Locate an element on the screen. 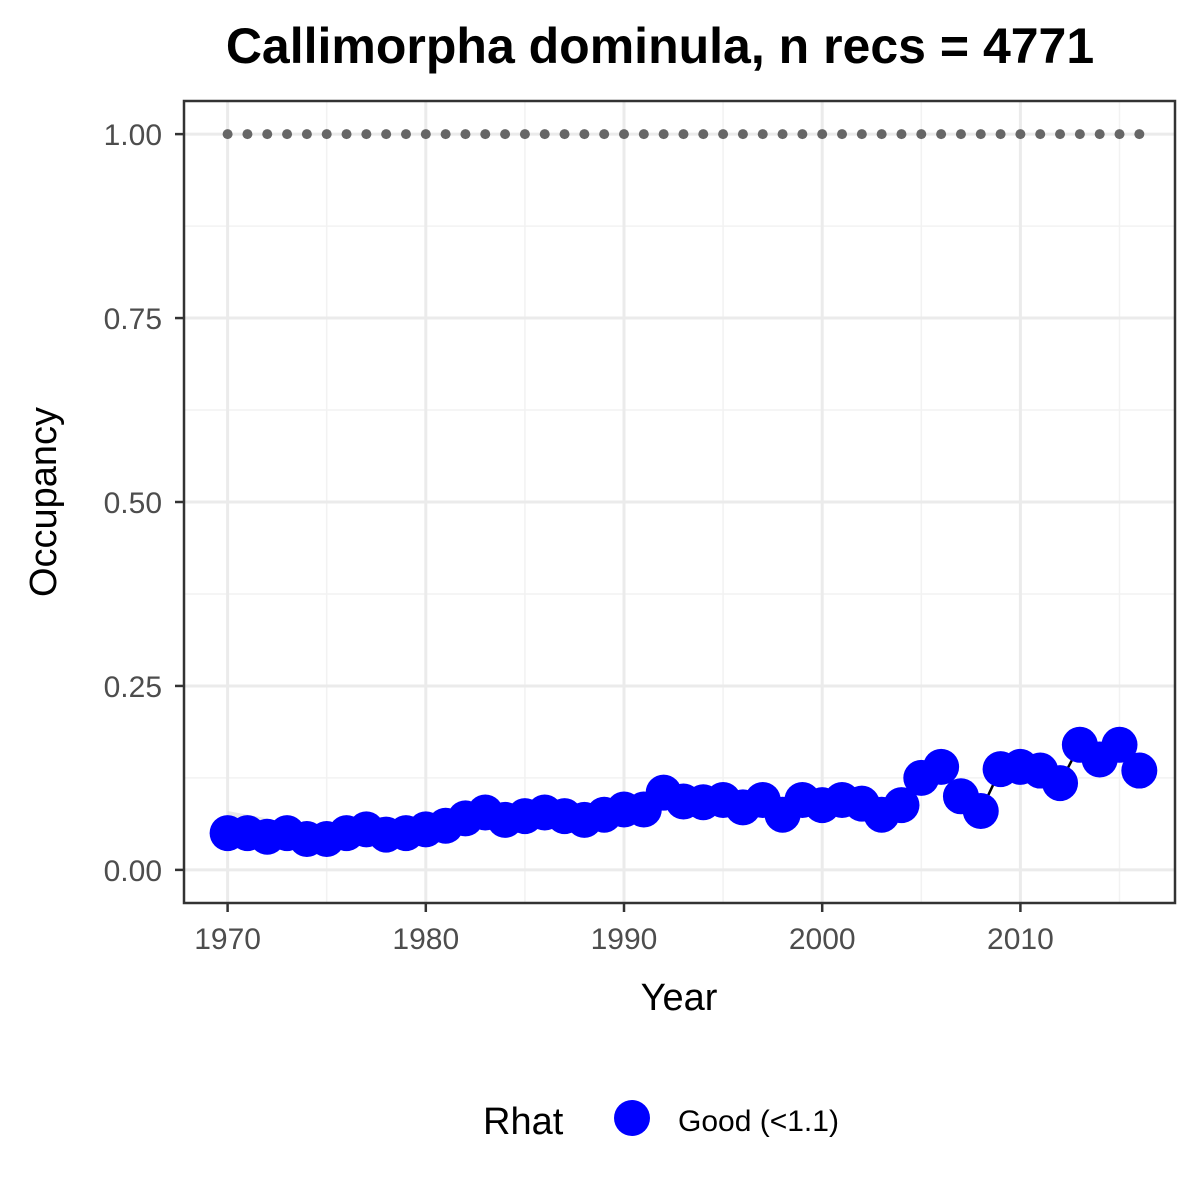 The image size is (1200, 1200). legend-key-good is located at coordinates (632, 1118).